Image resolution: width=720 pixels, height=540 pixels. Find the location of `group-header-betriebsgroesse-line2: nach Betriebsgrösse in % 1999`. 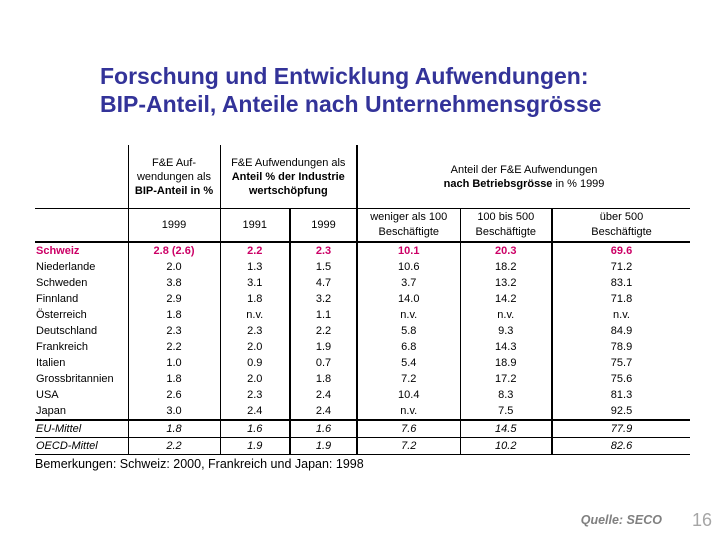

group-header-betriebsgroesse-line2: nach Betriebsgrösse in % 1999 is located at coordinates (524, 184).